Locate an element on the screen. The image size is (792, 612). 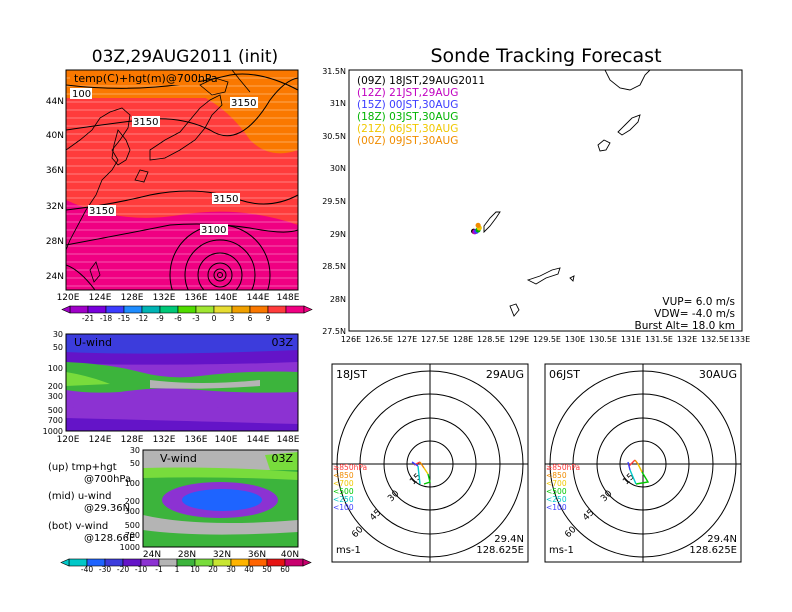
lon-tick: 129E is located at coordinates (519, 339).